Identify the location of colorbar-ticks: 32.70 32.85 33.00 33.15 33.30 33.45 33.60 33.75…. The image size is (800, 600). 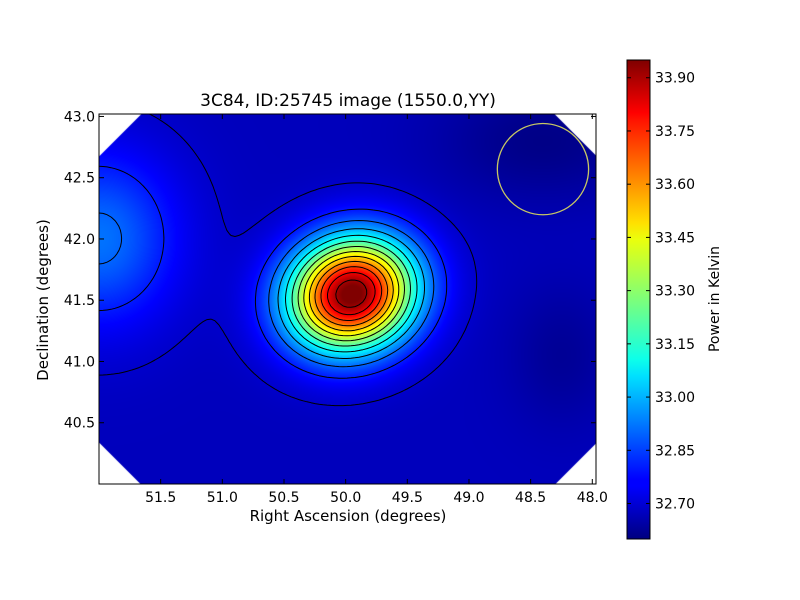
(661, 292).